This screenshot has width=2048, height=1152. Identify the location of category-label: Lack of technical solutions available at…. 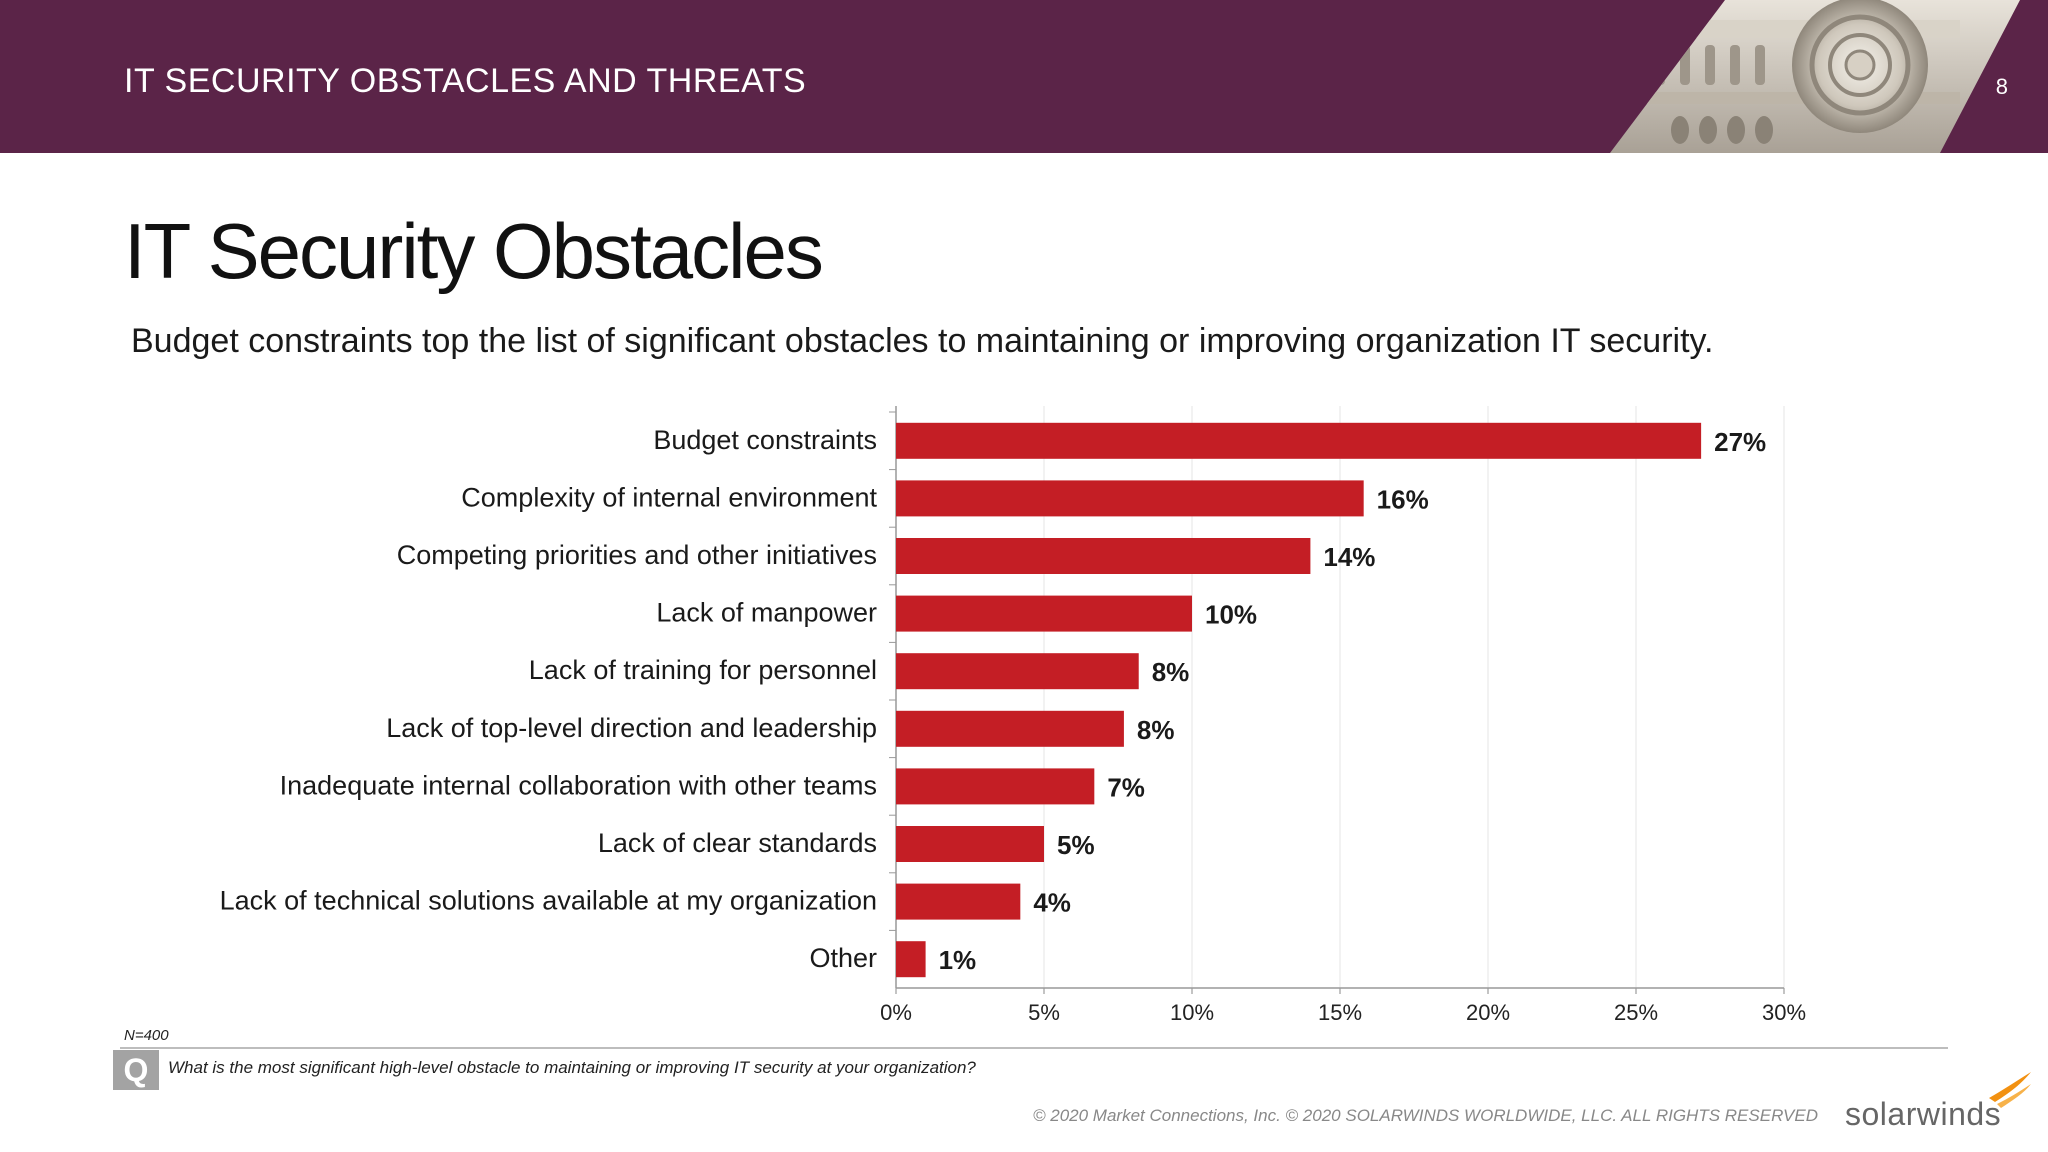
(548, 901).